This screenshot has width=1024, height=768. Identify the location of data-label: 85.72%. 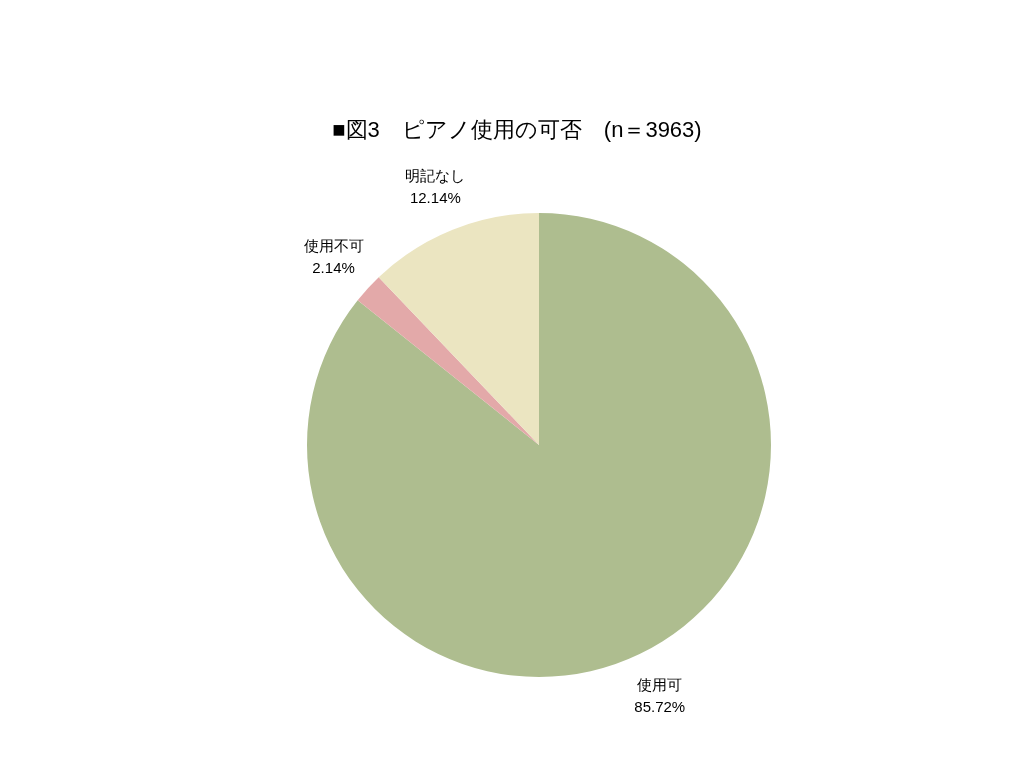
(660, 706).